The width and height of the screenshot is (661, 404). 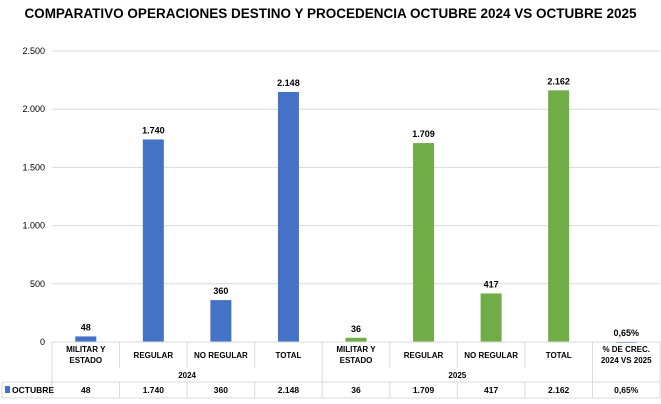 I want to click on category-label: % DE CREC., so click(x=626, y=349).